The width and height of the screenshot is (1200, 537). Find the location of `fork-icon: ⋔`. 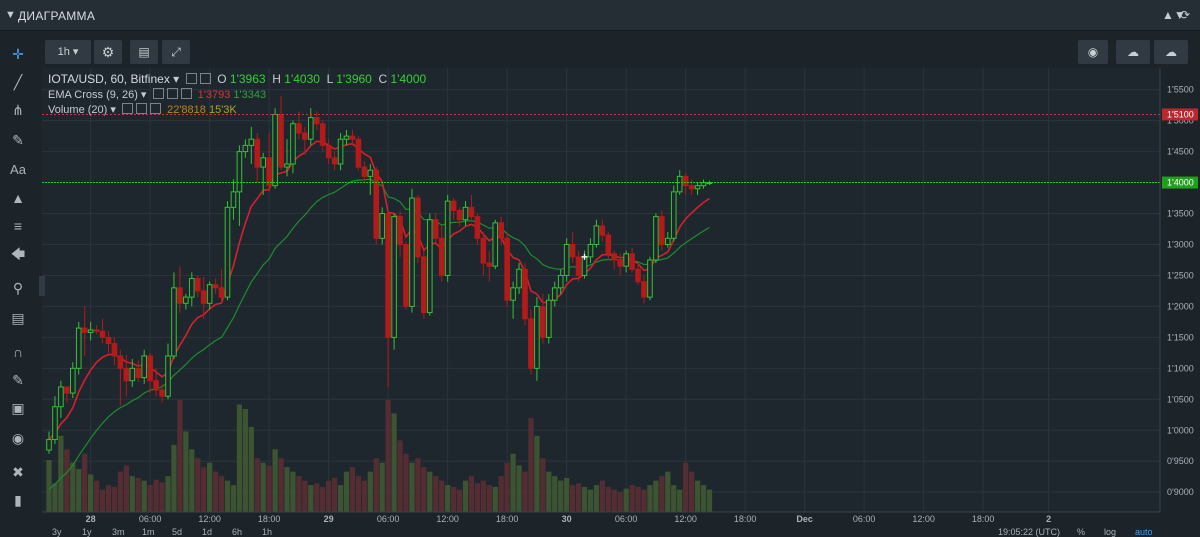

fork-icon: ⋔ is located at coordinates (18, 110).